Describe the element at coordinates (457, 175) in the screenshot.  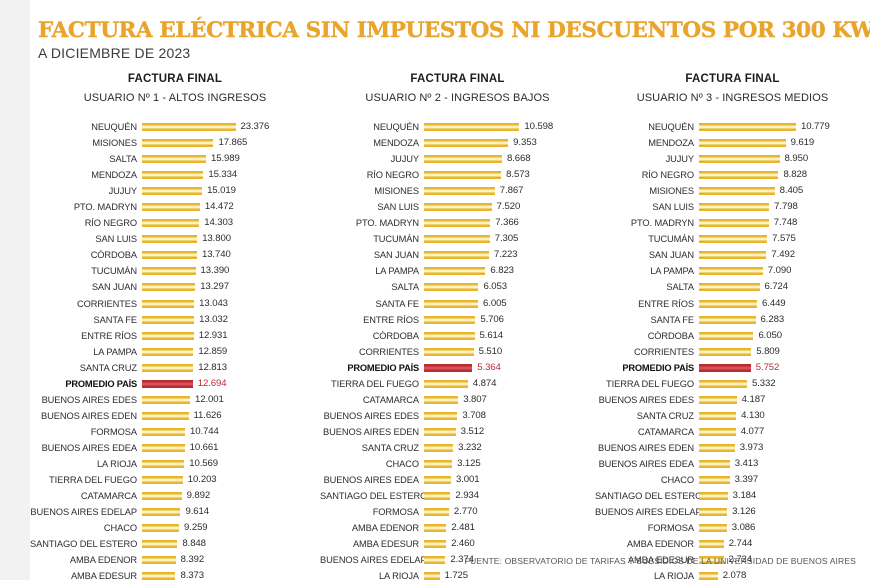
I see `bar-row: RÍO NEGRO 8.573` at that location.